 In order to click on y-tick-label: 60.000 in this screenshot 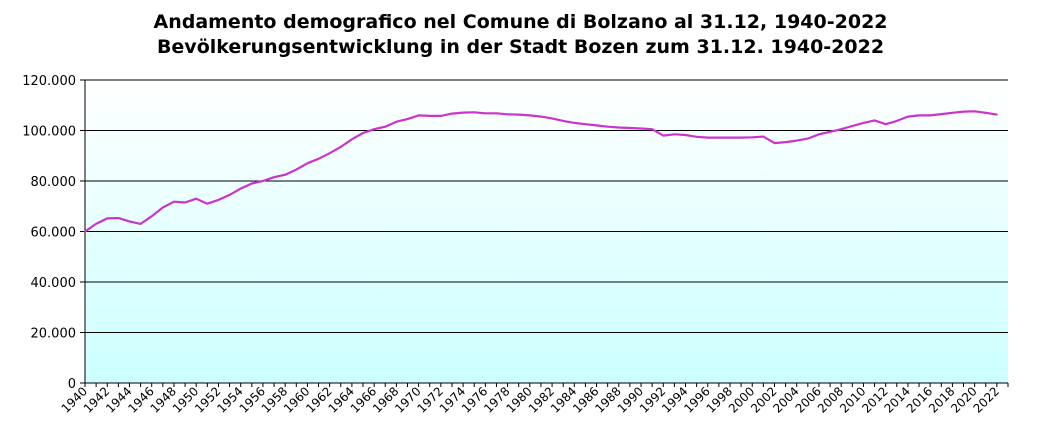, I will do `click(54, 233)`.